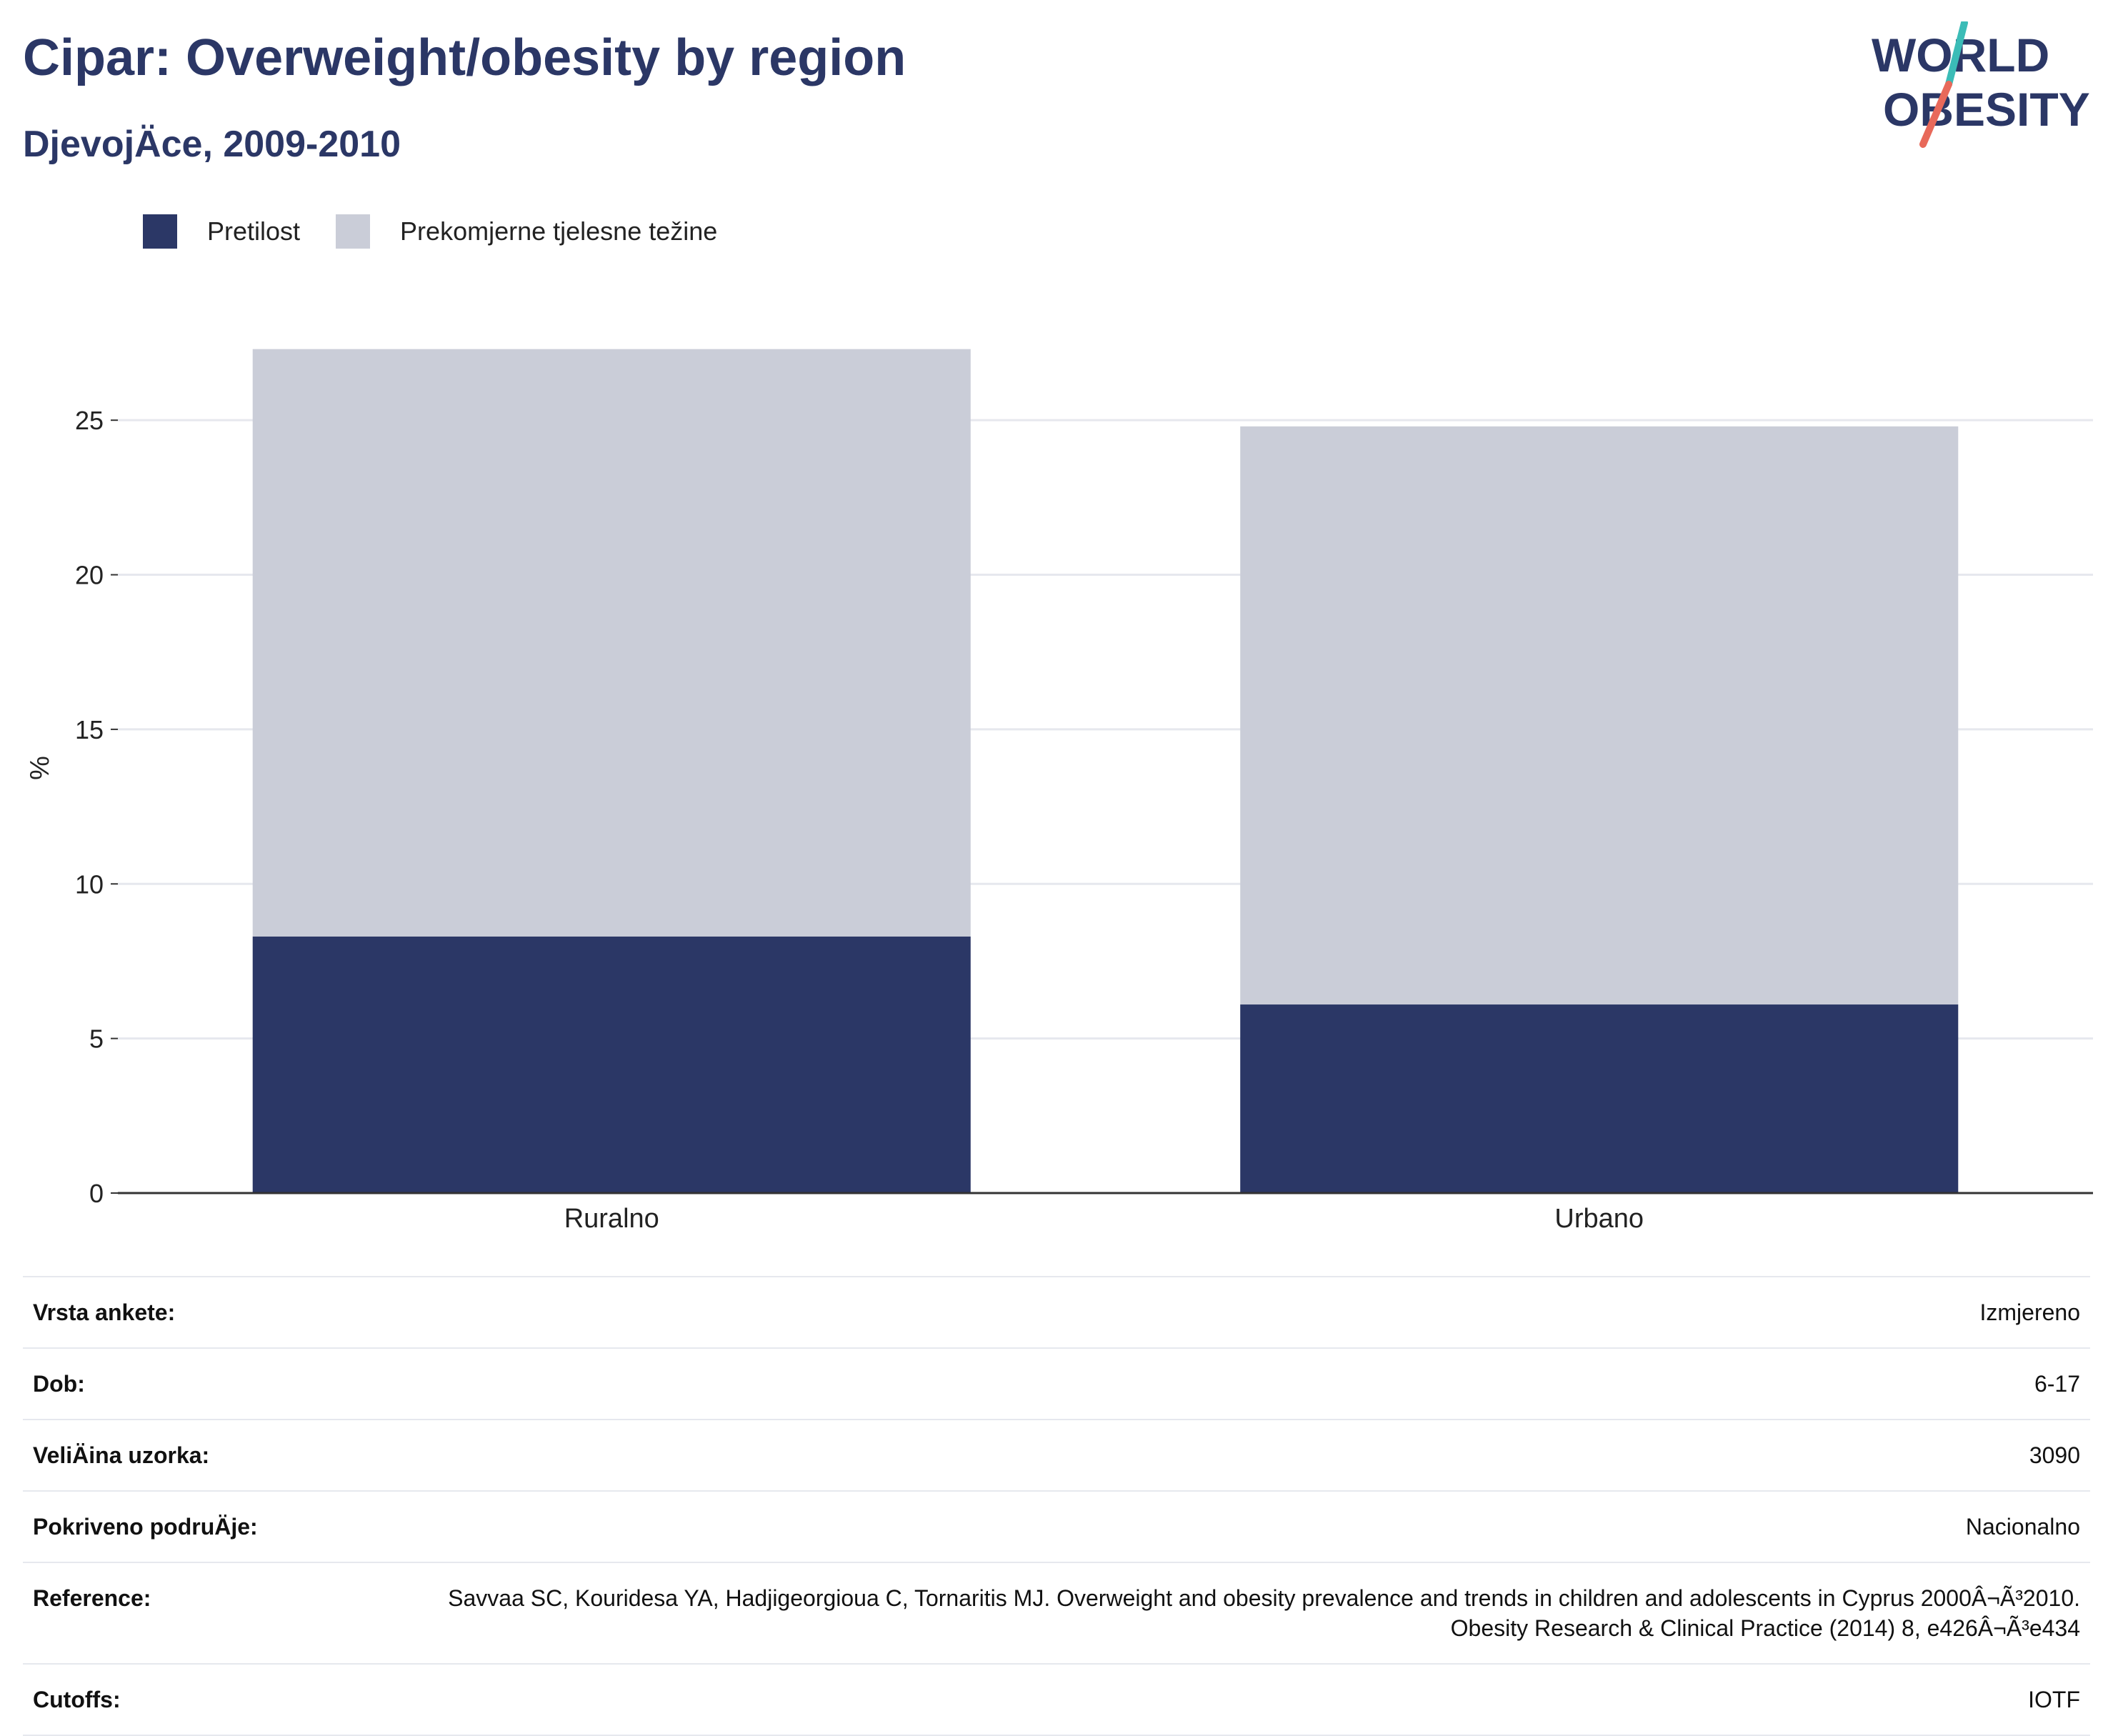  I want to click on y-tick-label: 20, so click(89, 575).